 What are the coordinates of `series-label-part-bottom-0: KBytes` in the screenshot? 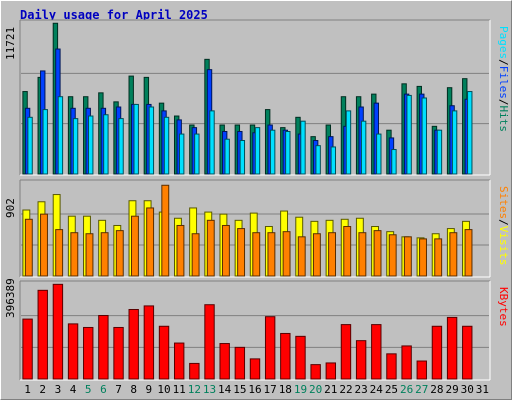 It's located at (503, 307).